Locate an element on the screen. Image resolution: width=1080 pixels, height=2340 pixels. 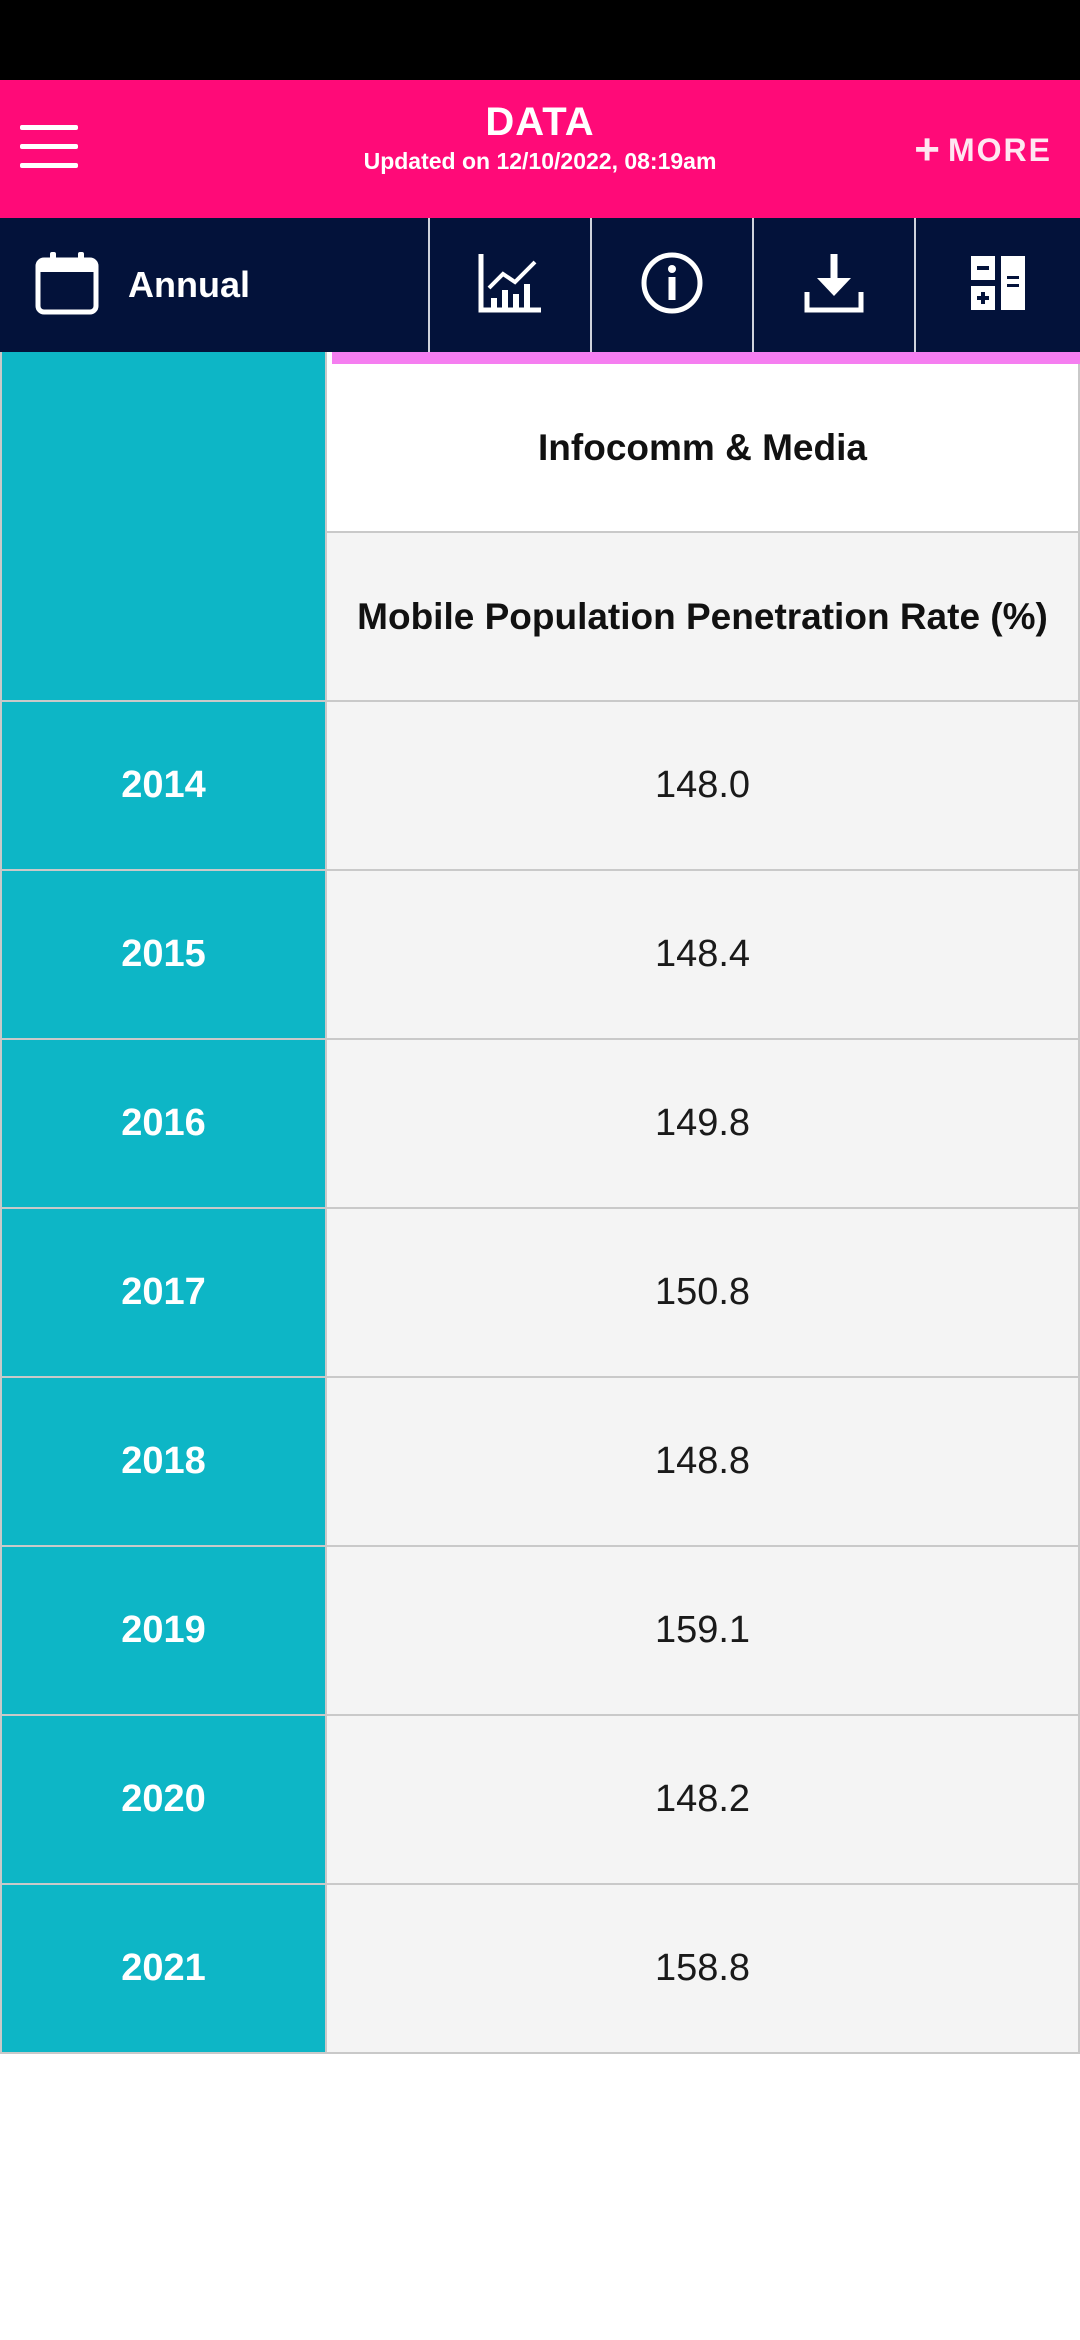
table-row: 2014 148.0 is located at coordinates (540, 786).